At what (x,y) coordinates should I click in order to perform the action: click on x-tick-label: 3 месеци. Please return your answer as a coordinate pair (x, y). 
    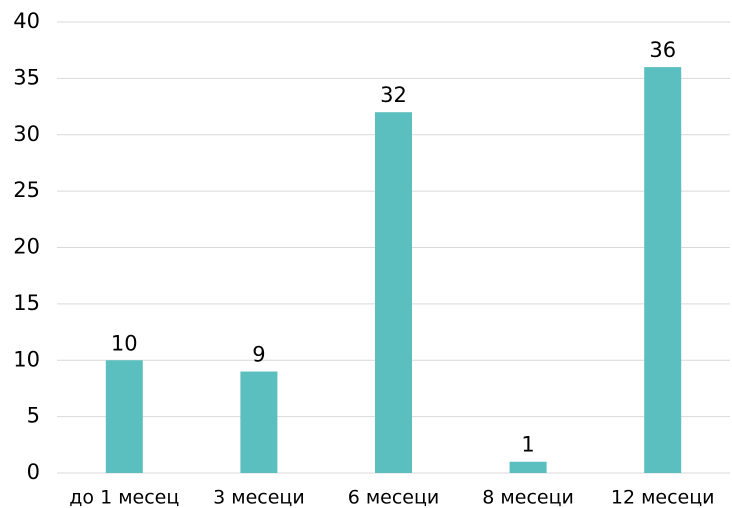
    Looking at the image, I should click on (259, 497).